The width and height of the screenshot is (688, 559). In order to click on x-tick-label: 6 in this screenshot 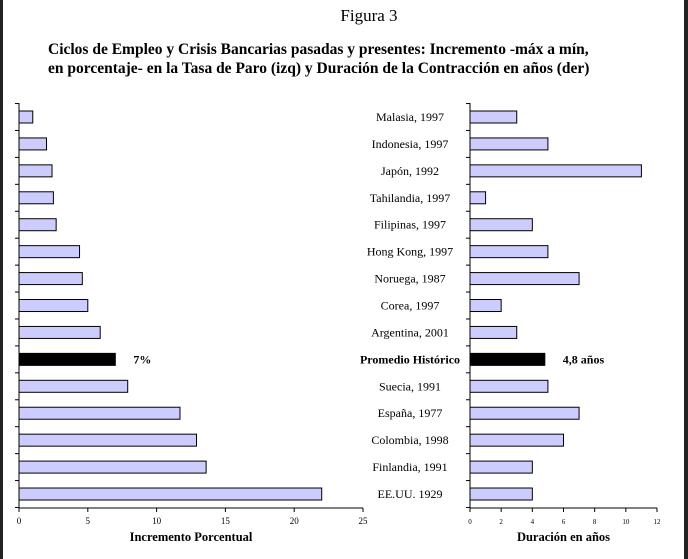, I will do `click(564, 522)`.